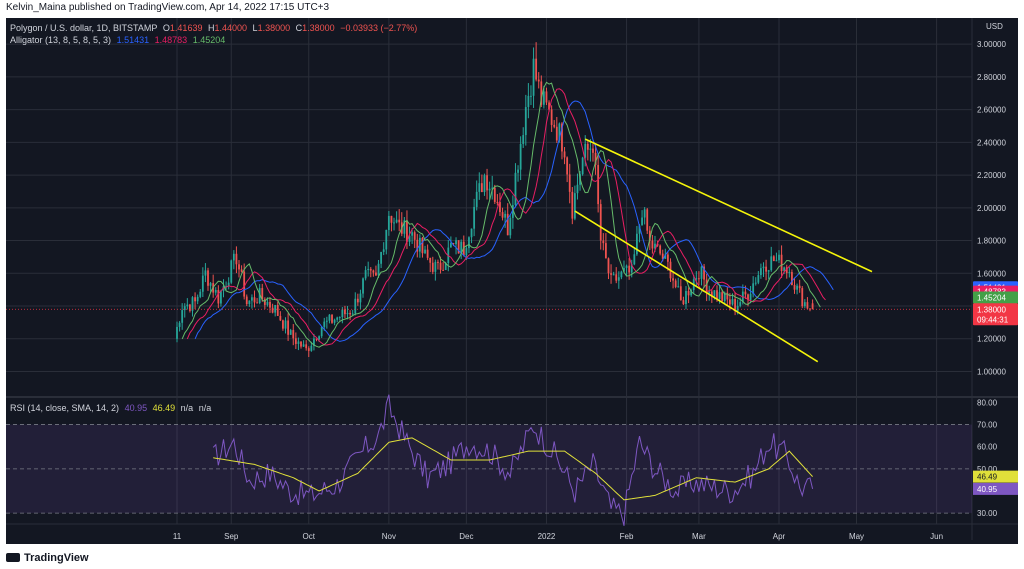 Image resolution: width=1024 pixels, height=569 pixels. What do you see at coordinates (211, 28) in the screenshot?
I see `high-label: H` at bounding box center [211, 28].